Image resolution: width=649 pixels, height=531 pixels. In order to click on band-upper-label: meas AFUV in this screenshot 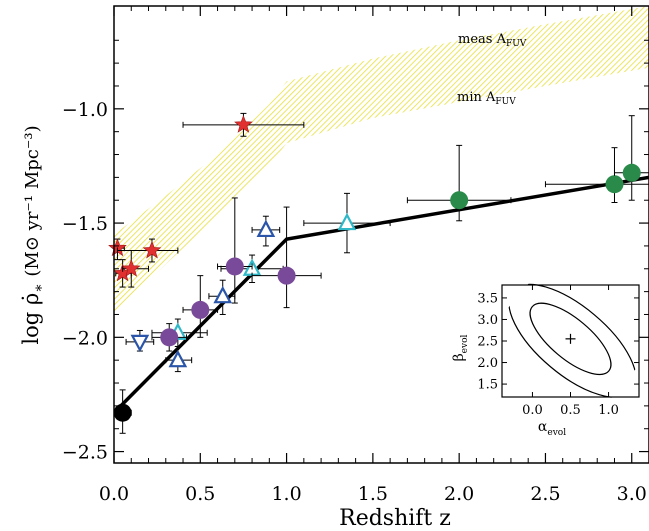, I will do `click(492, 40)`.